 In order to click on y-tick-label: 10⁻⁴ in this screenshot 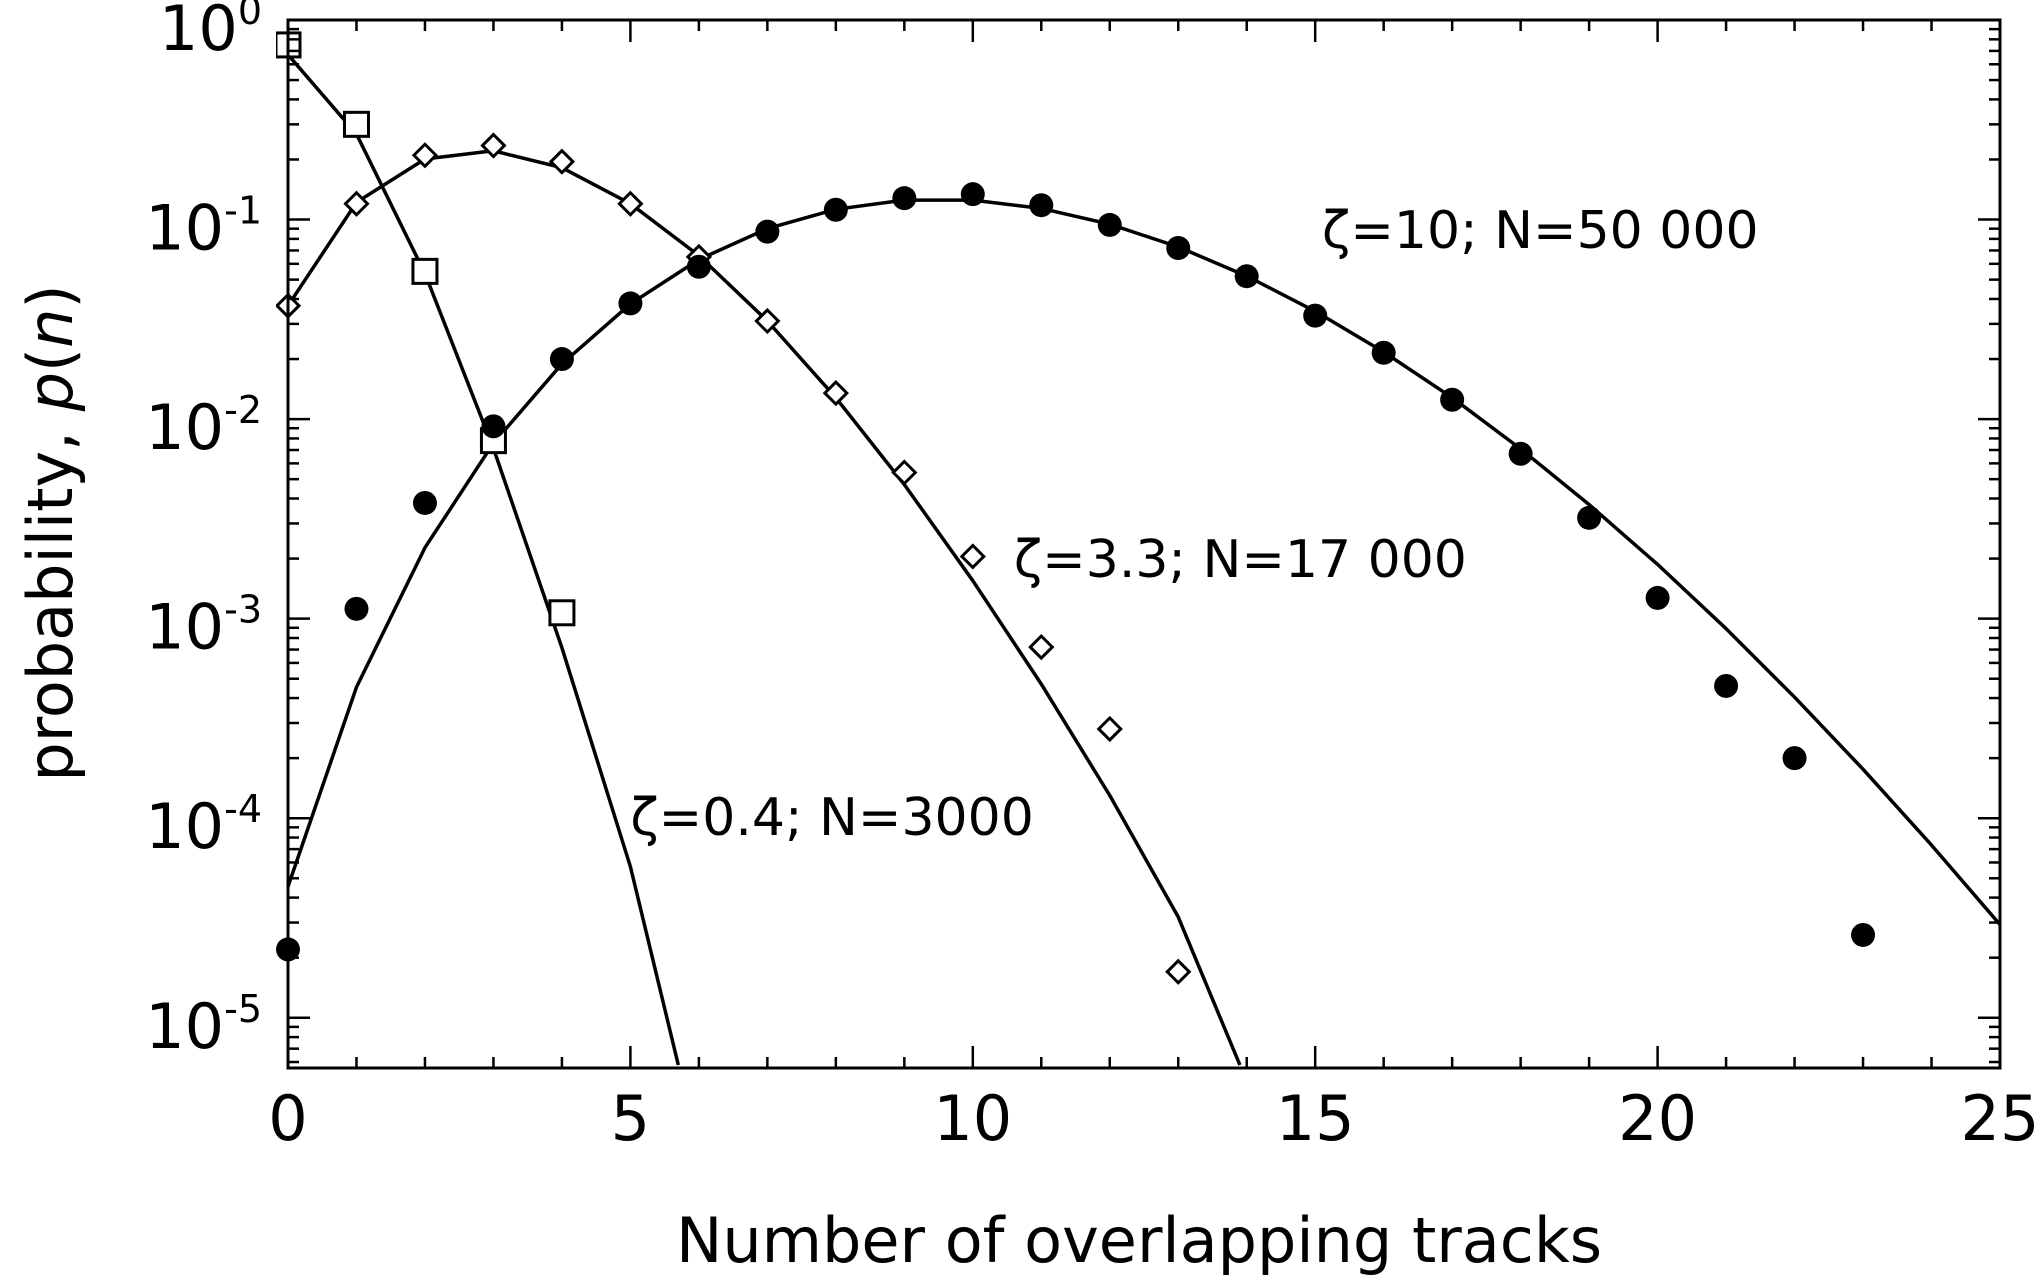, I will do `click(203, 825)`.